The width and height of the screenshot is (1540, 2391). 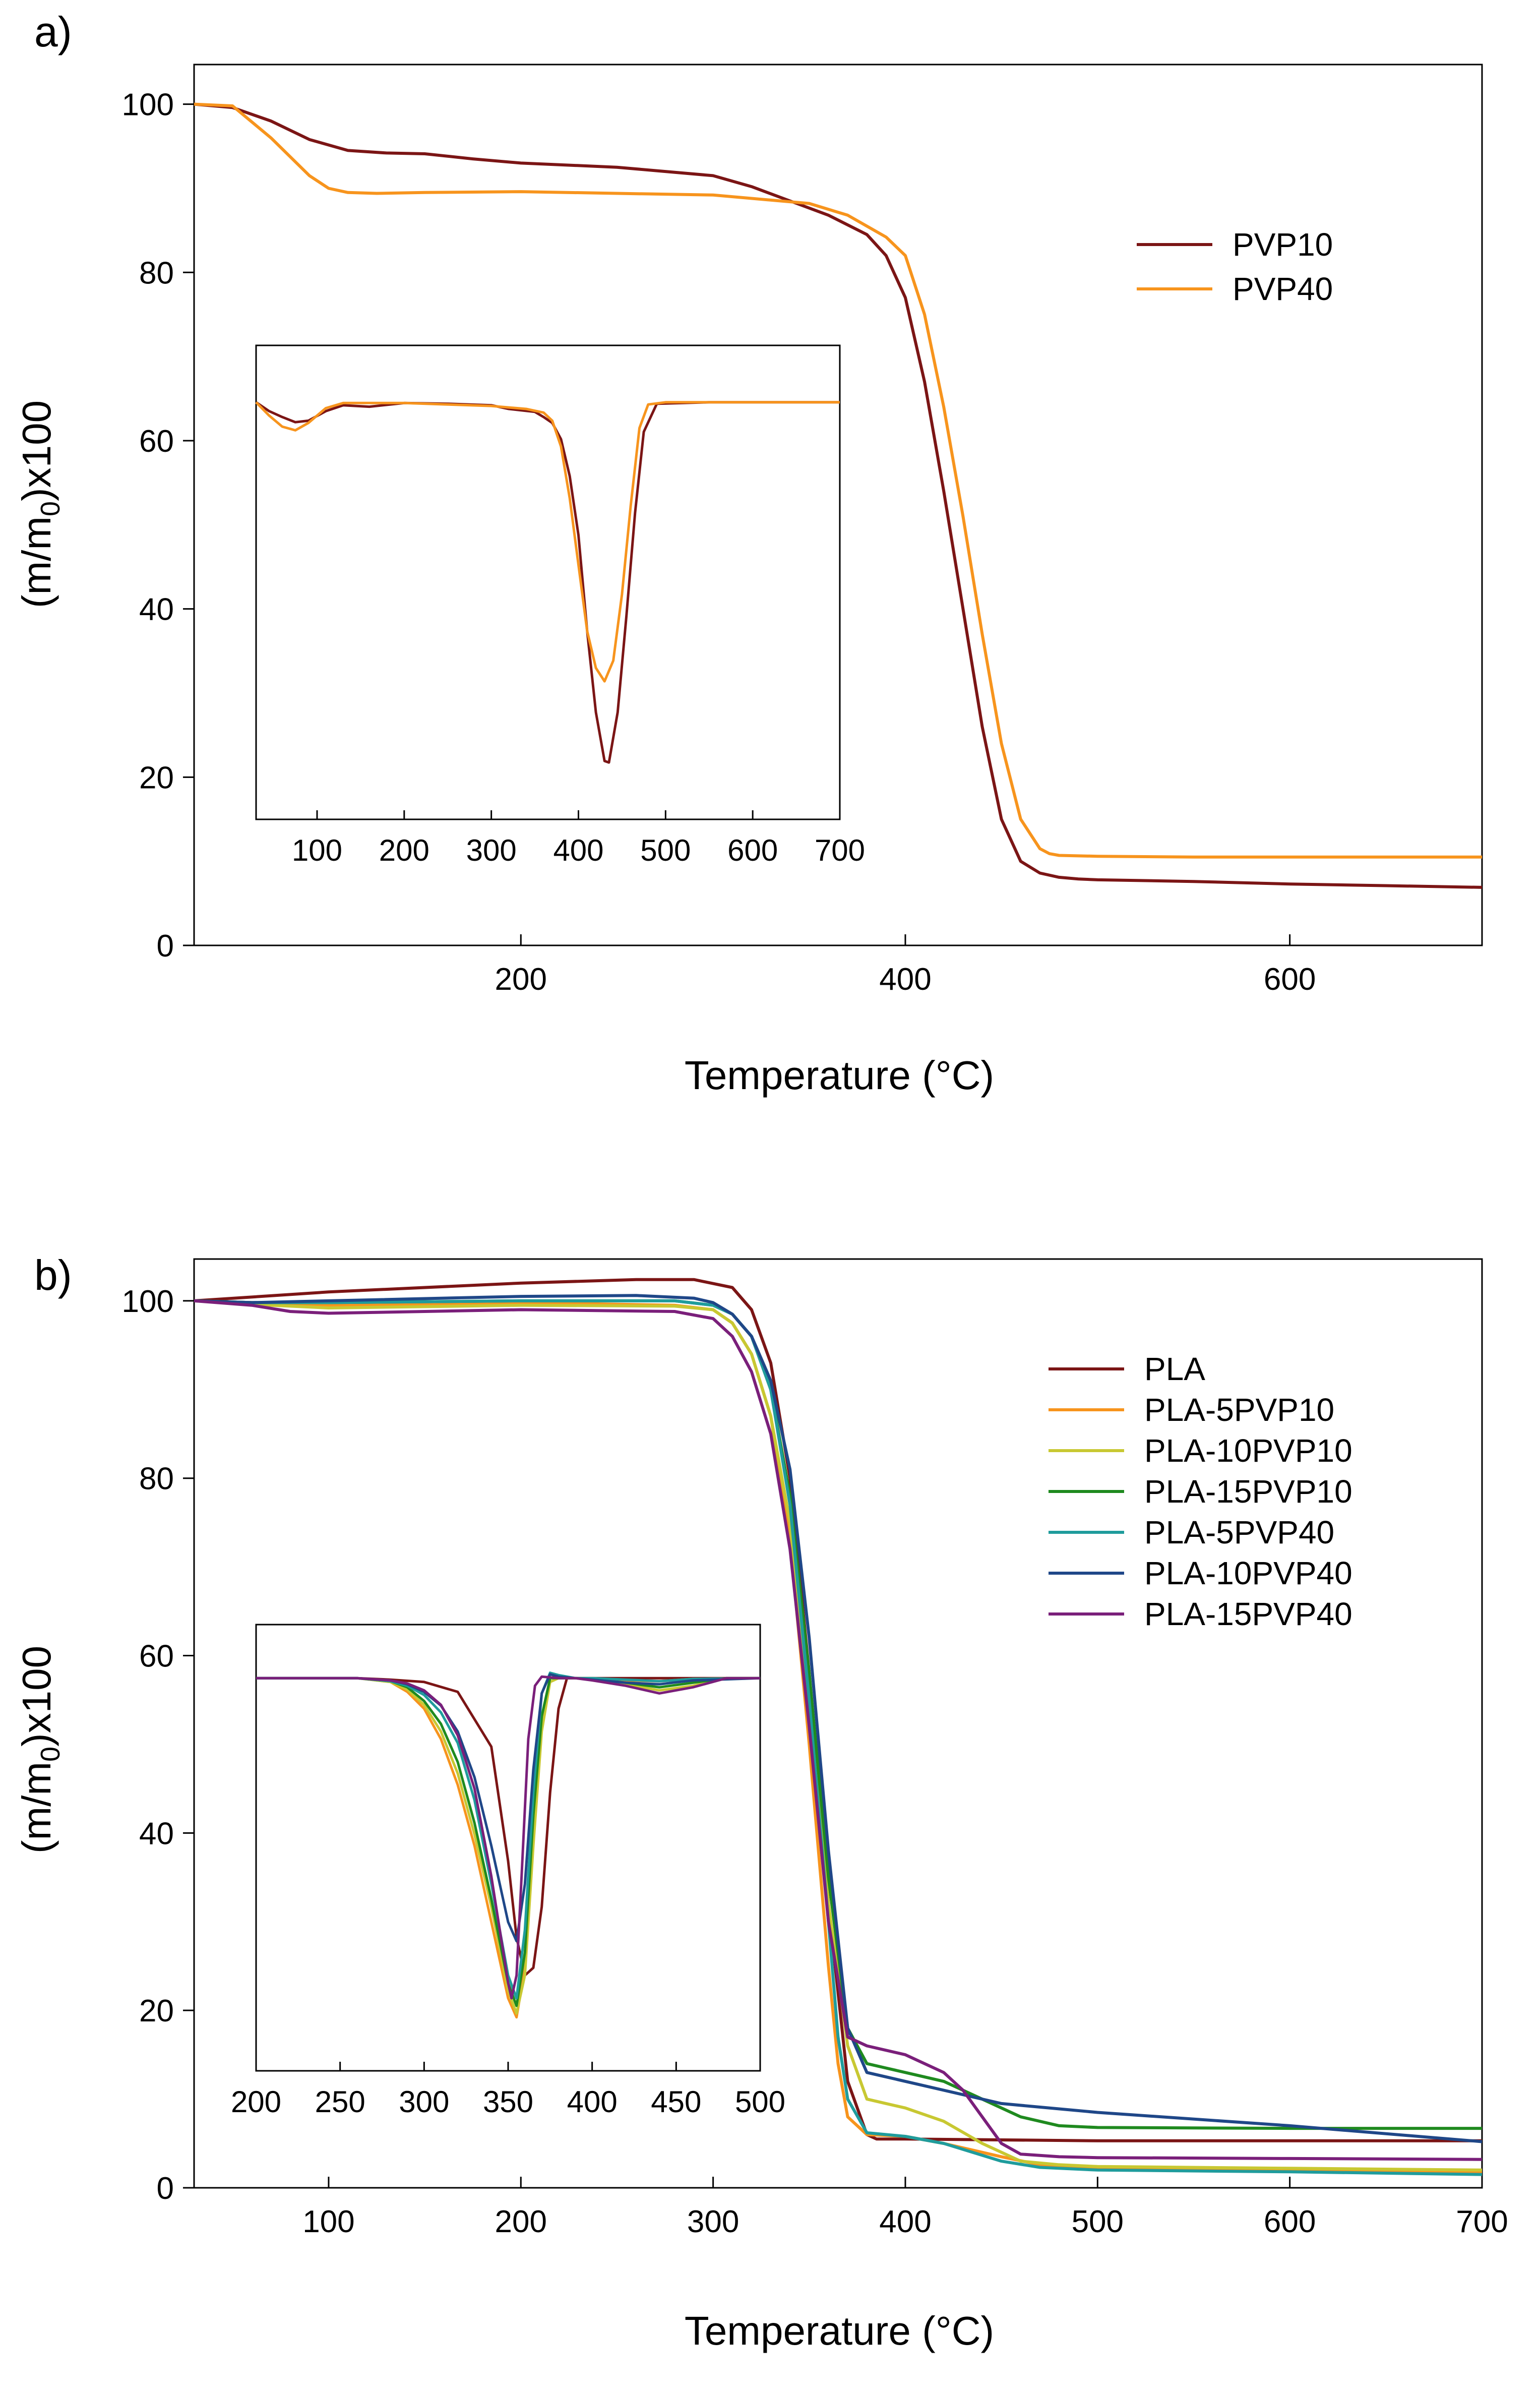 What do you see at coordinates (1174, 1369) in the screenshot?
I see `legend-label: PLA` at bounding box center [1174, 1369].